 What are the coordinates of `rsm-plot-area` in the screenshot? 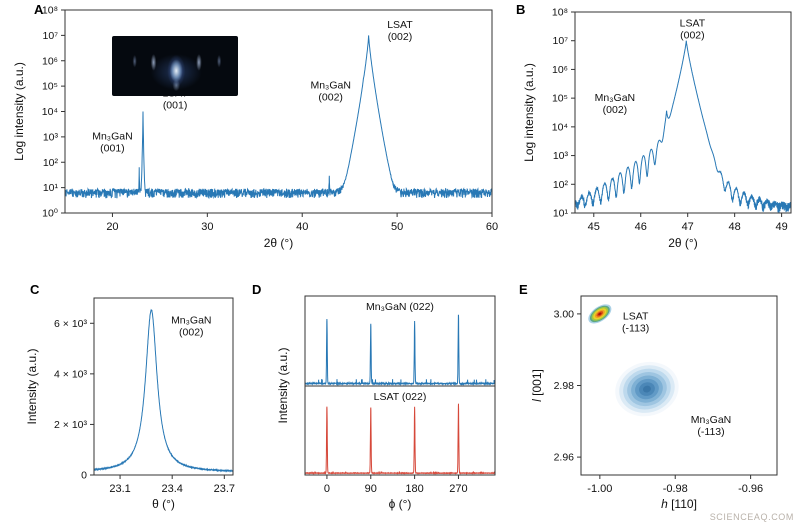 It's located at (633, 360).